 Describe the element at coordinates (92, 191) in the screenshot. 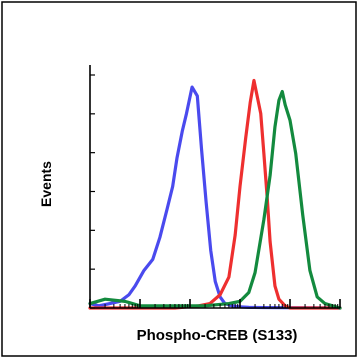

I see `y-ticks` at that location.